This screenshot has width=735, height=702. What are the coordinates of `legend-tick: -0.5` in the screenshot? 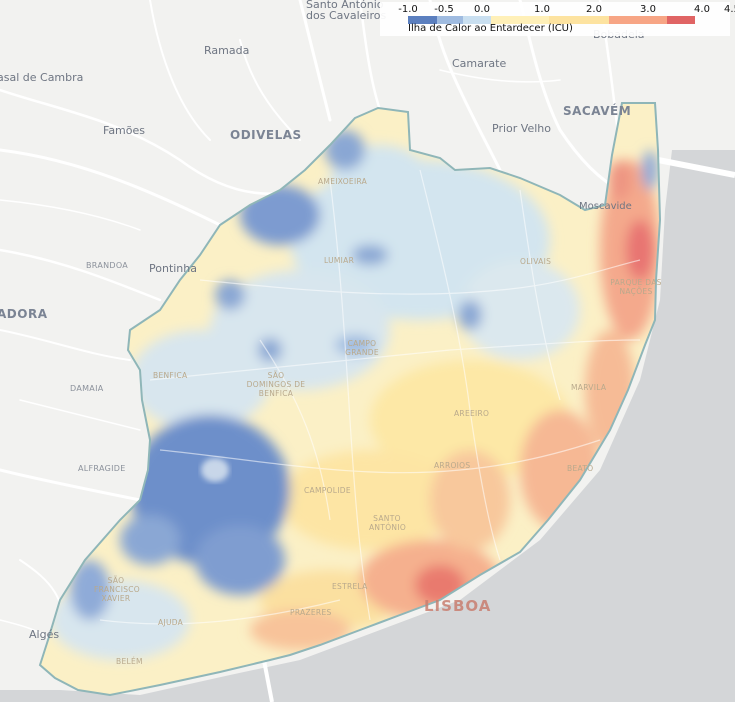 It's located at (444, 9).